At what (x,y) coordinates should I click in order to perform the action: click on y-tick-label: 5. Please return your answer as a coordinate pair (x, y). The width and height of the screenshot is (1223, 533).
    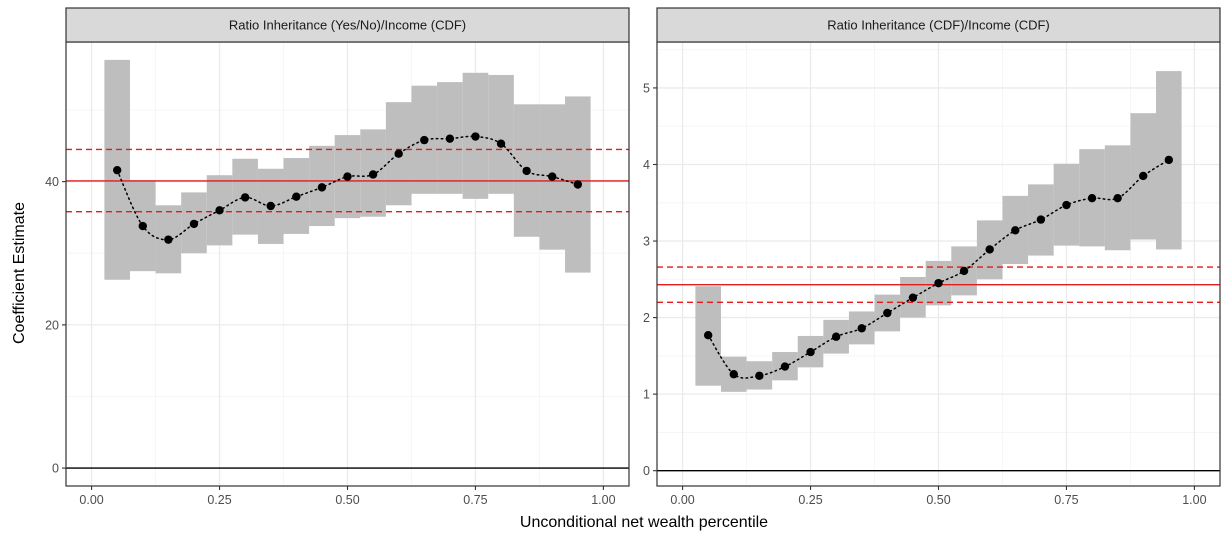
    Looking at the image, I should click on (646, 88).